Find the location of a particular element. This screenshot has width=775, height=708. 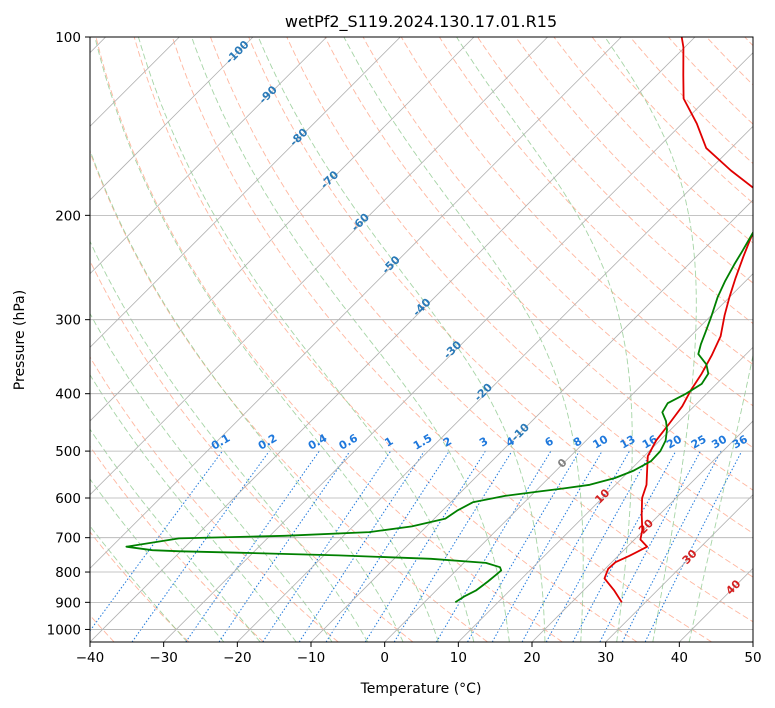

x-tick-label: 10 is located at coordinates (458, 658).